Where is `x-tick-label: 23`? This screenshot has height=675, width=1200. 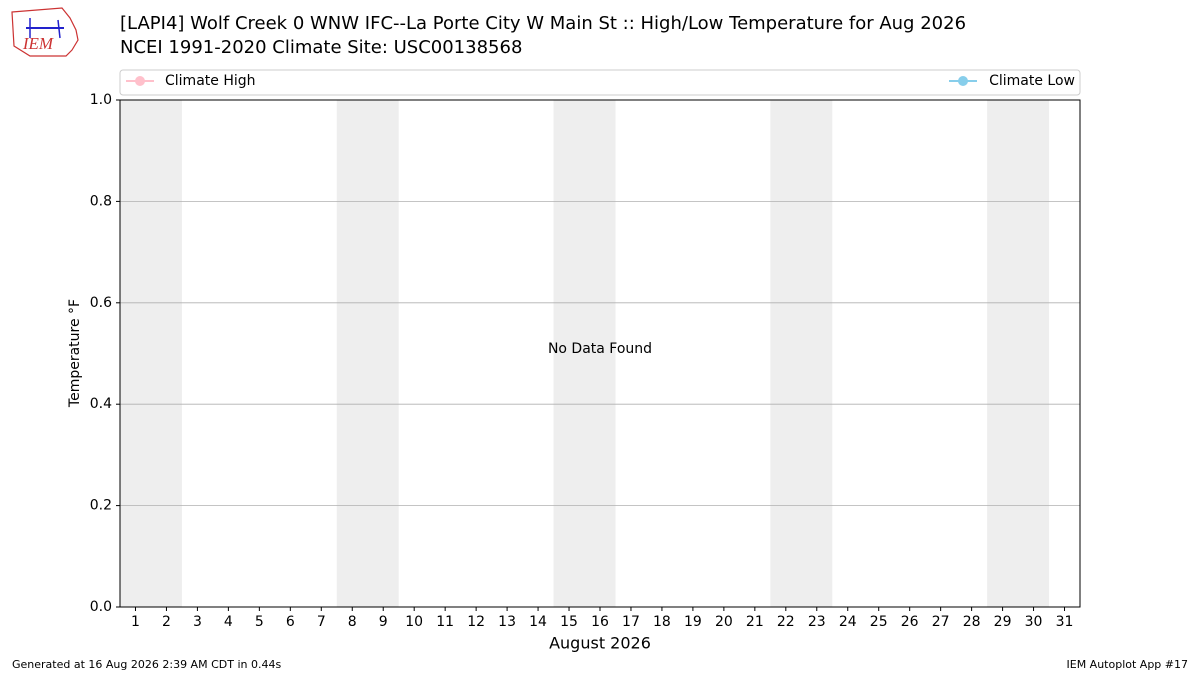
x-tick-label: 23 is located at coordinates (817, 622).